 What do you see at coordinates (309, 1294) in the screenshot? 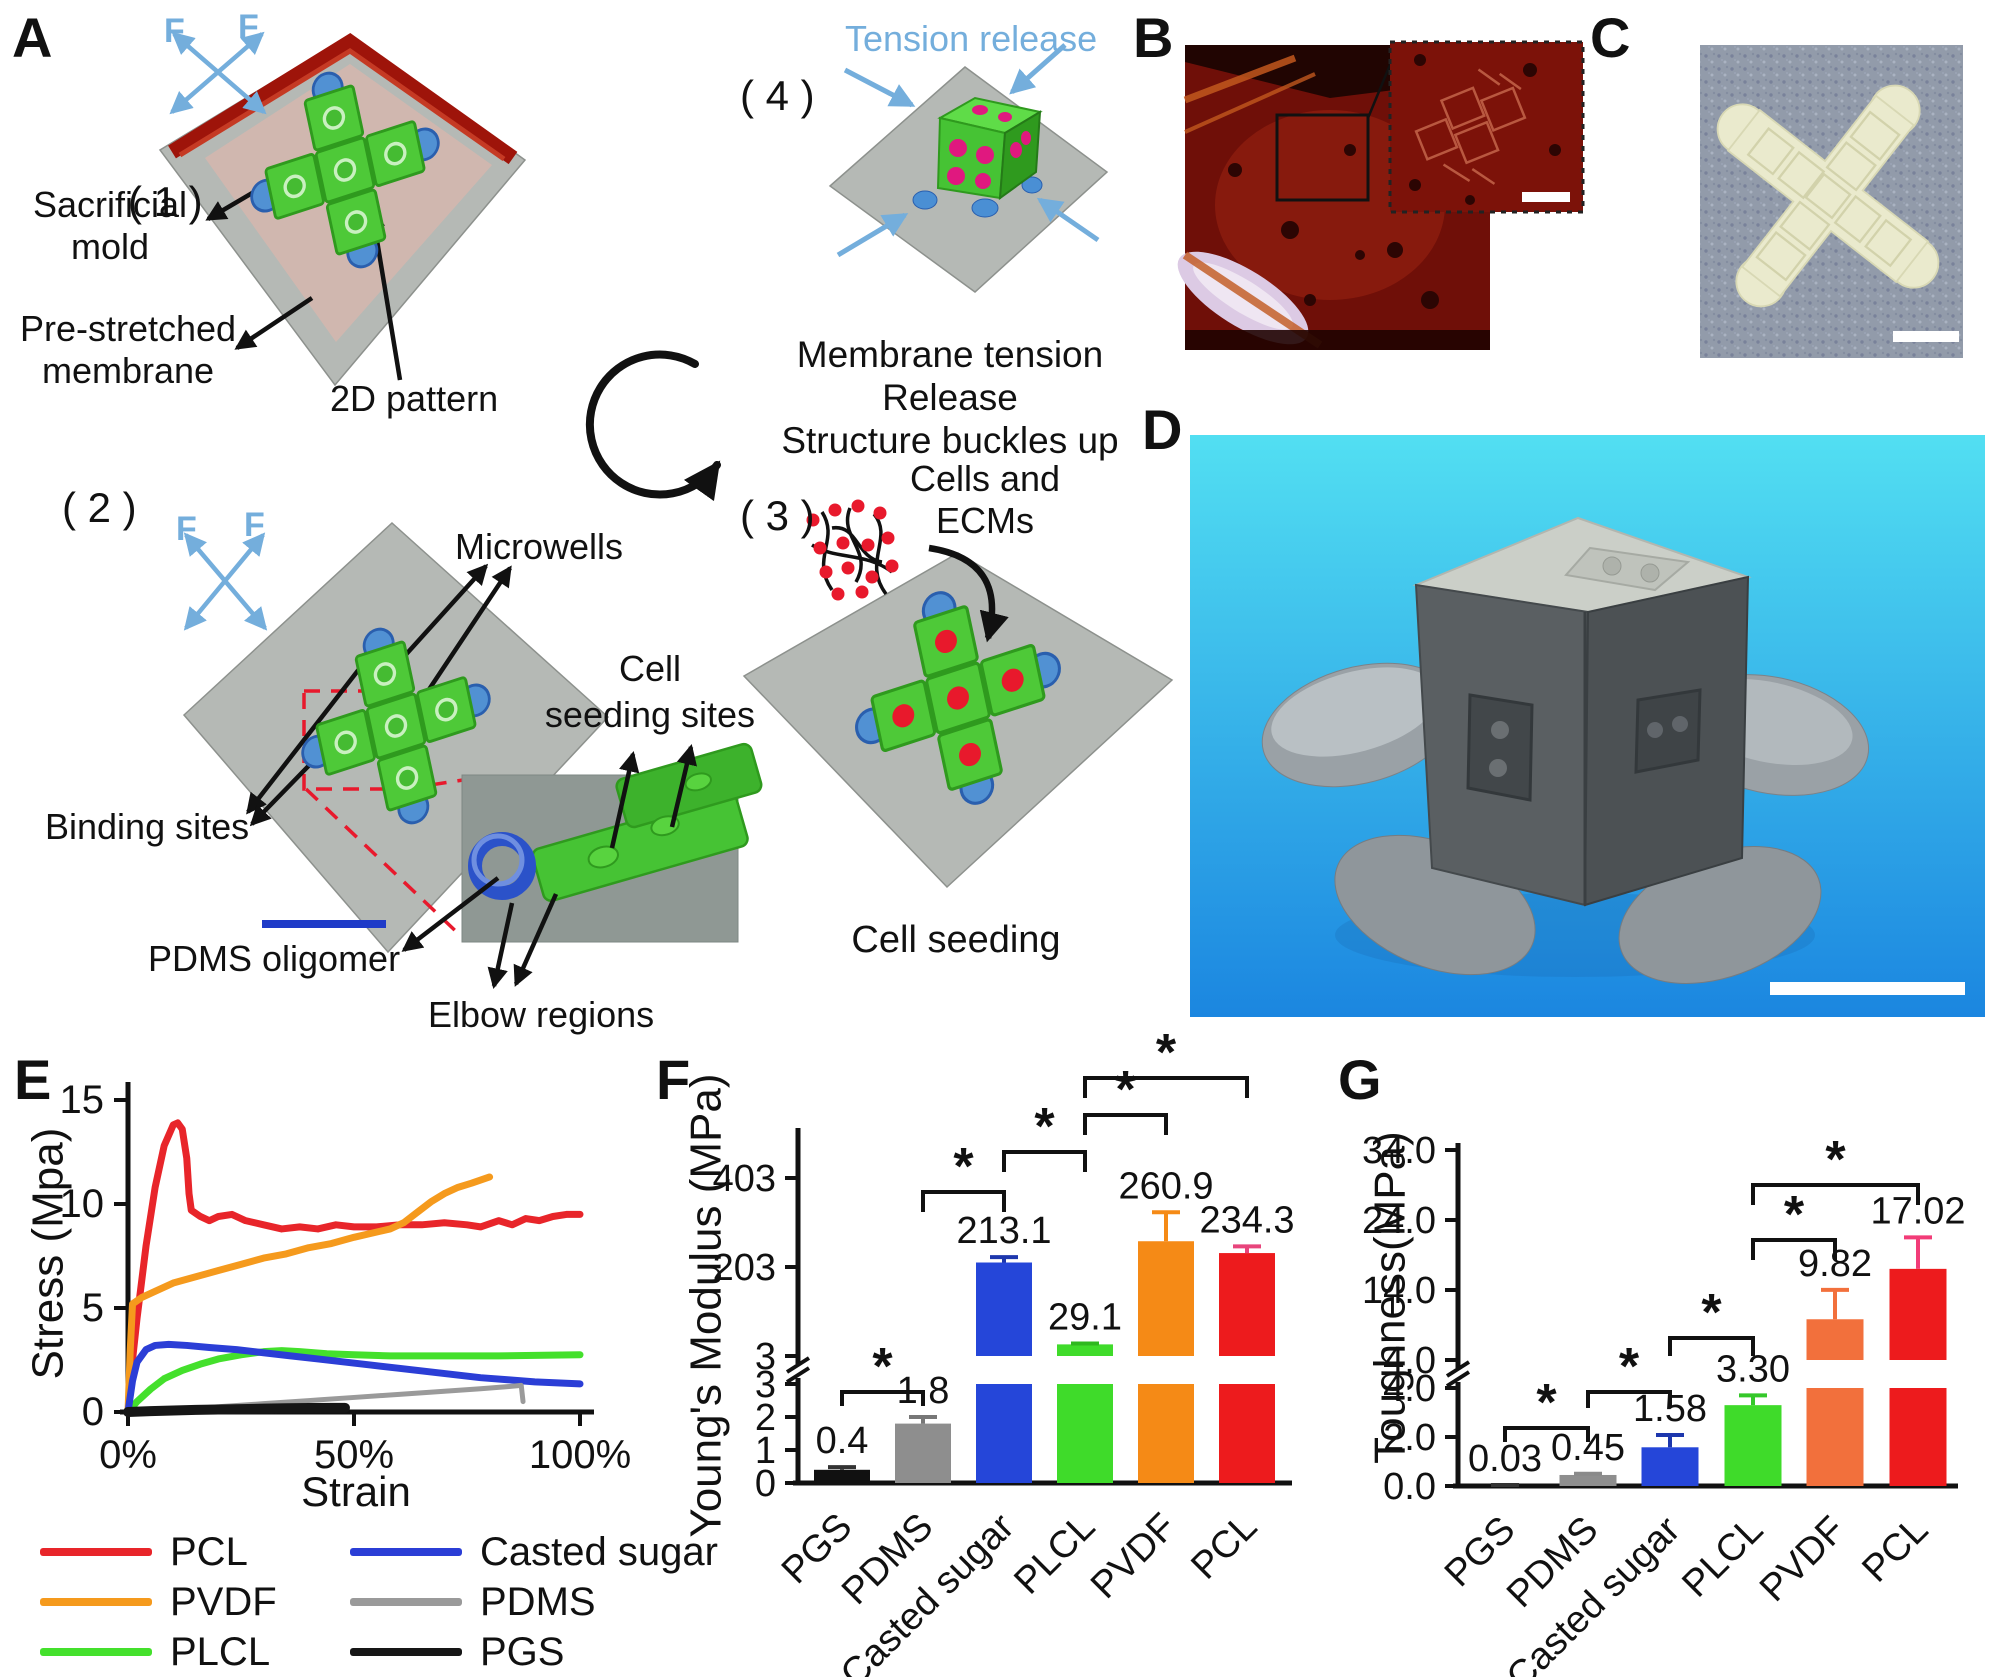
I see `series-pvdf` at bounding box center [309, 1294].